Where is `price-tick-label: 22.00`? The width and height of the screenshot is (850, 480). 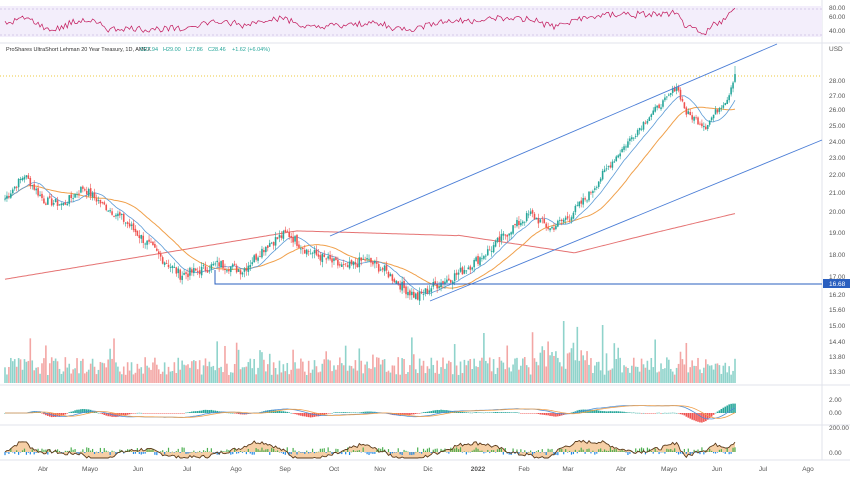 price-tick-label: 22.00 is located at coordinates (837, 175).